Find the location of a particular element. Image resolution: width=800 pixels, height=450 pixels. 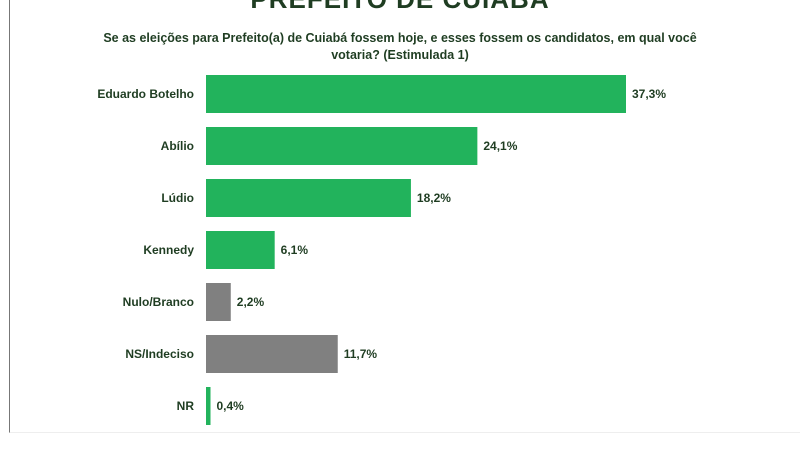

category-label: Eduardo Botelho is located at coordinates (145, 94).